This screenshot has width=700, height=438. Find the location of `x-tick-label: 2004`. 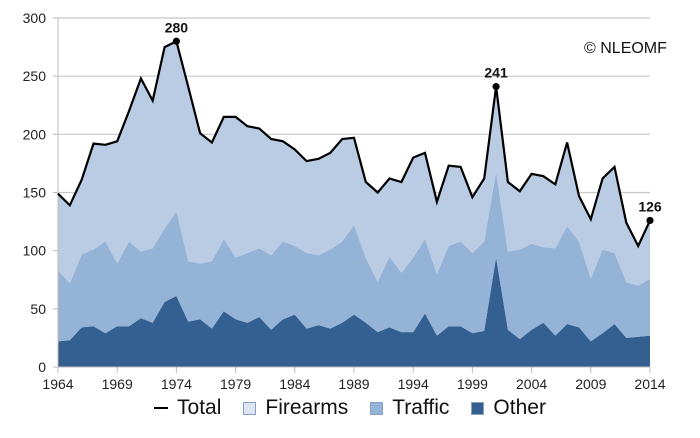

x-tick-label: 2004 is located at coordinates (531, 384).